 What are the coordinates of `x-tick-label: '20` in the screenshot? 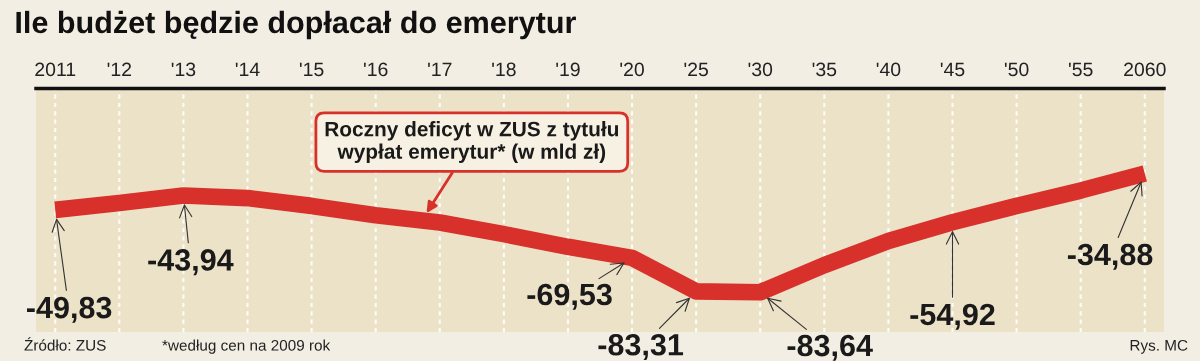 It's located at (632, 69).